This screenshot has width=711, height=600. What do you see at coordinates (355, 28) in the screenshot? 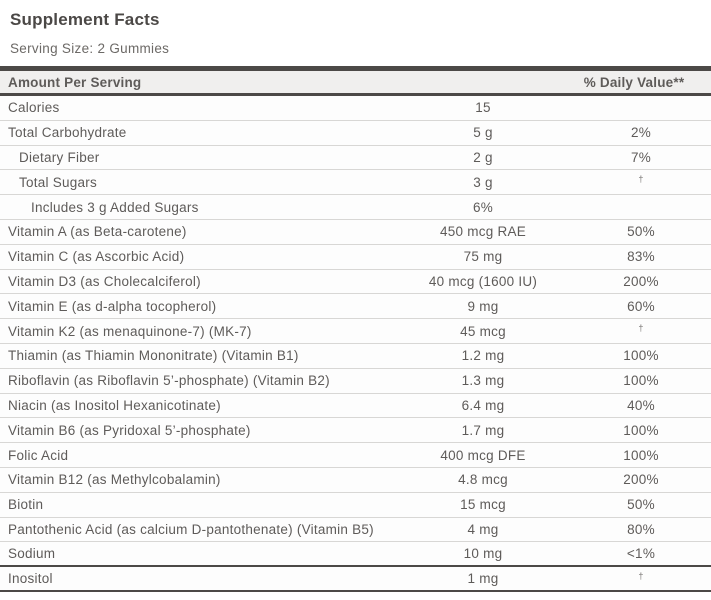
I see `label-header: Supplement Facts Serving Size: 2 Gummies` at bounding box center [355, 28].